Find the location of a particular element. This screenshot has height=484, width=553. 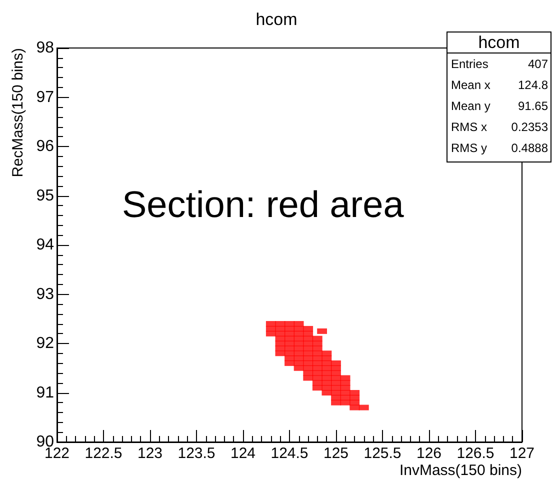

annotation: hcom is located at coordinates (499, 42).